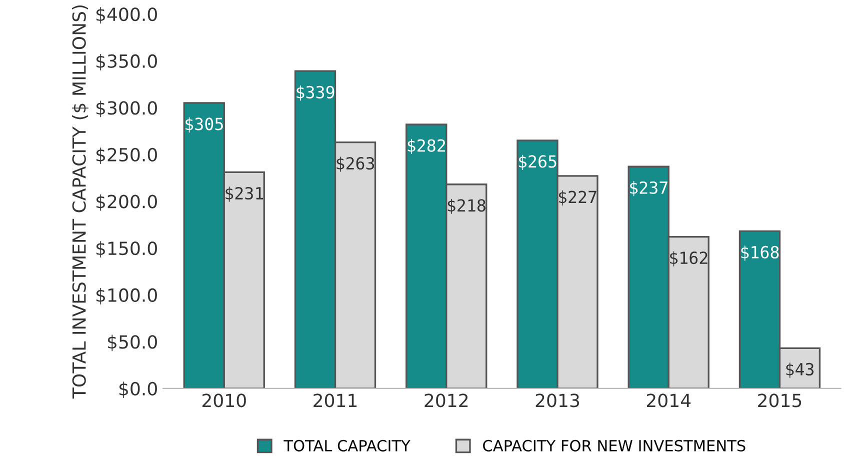 The width and height of the screenshot is (858, 468). I want to click on x-tick-label: 2015, so click(780, 401).